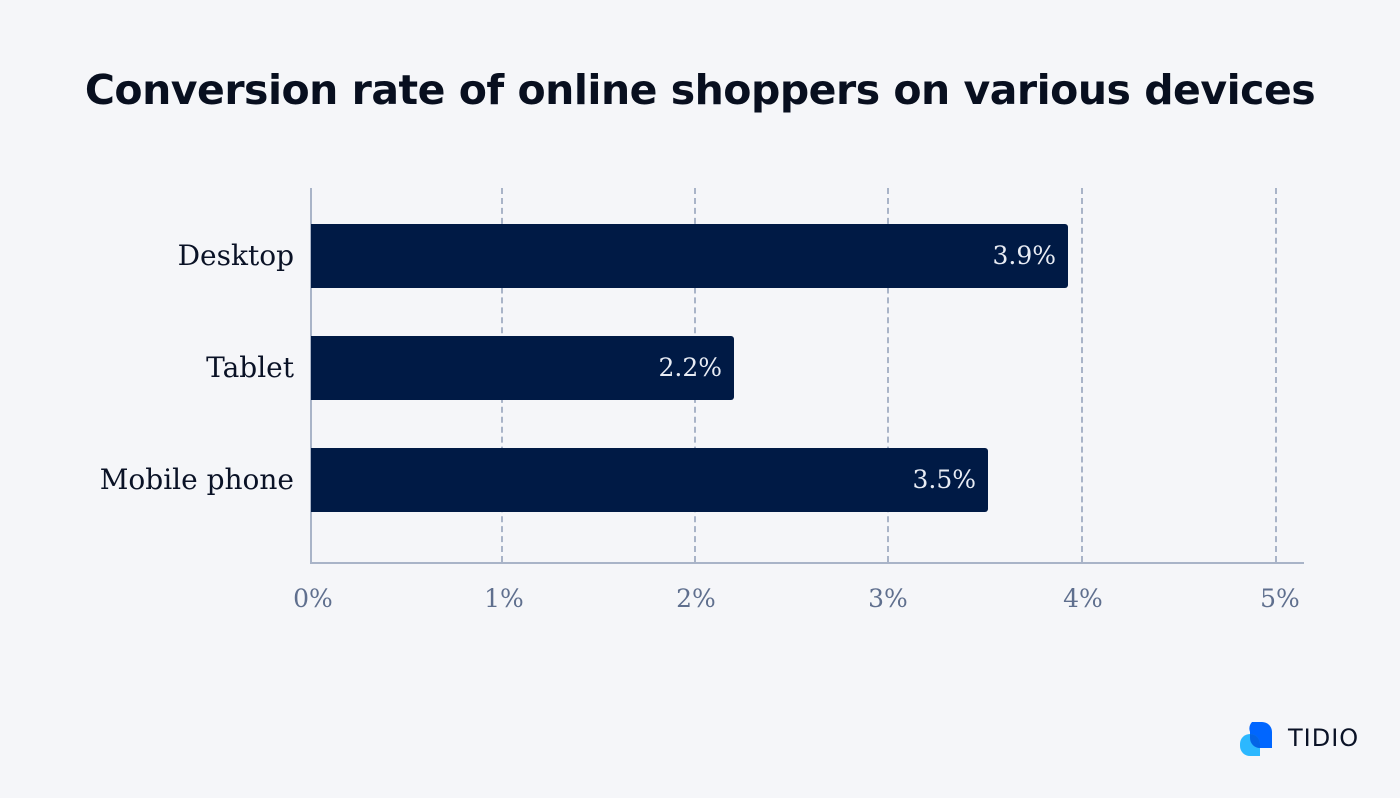 This screenshot has height=798, width=1400. Describe the element at coordinates (313, 598) in the screenshot. I see `x-tick-label: 0%` at that location.